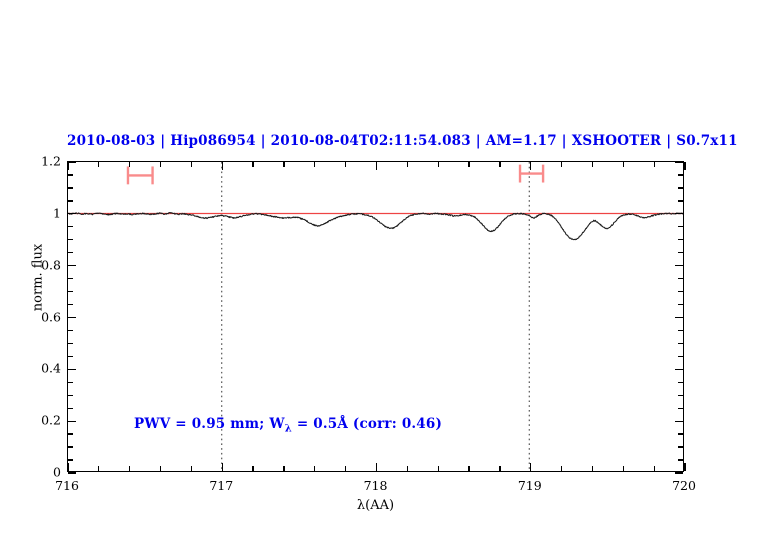 The width and height of the screenshot is (782, 542). I want to click on ytick-major-0.40-left, so click(72, 369).